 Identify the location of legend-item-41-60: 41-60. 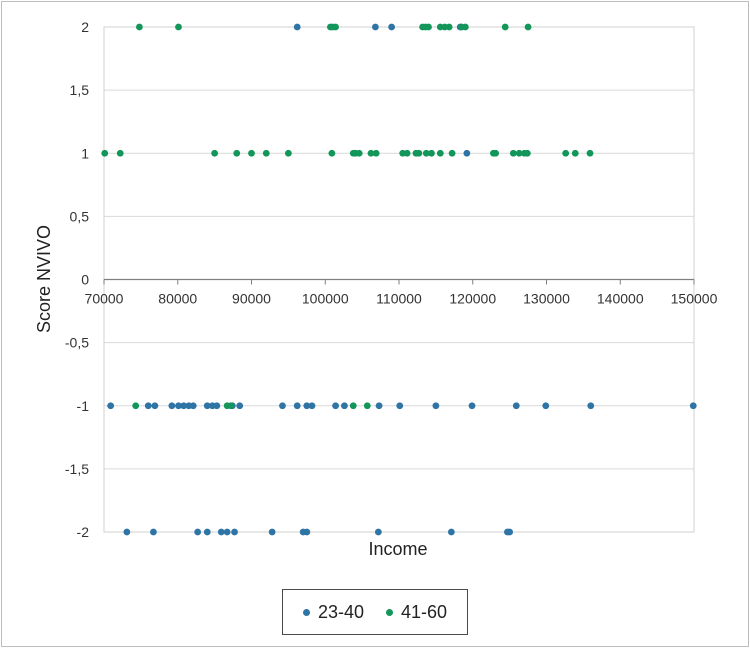
(416, 612).